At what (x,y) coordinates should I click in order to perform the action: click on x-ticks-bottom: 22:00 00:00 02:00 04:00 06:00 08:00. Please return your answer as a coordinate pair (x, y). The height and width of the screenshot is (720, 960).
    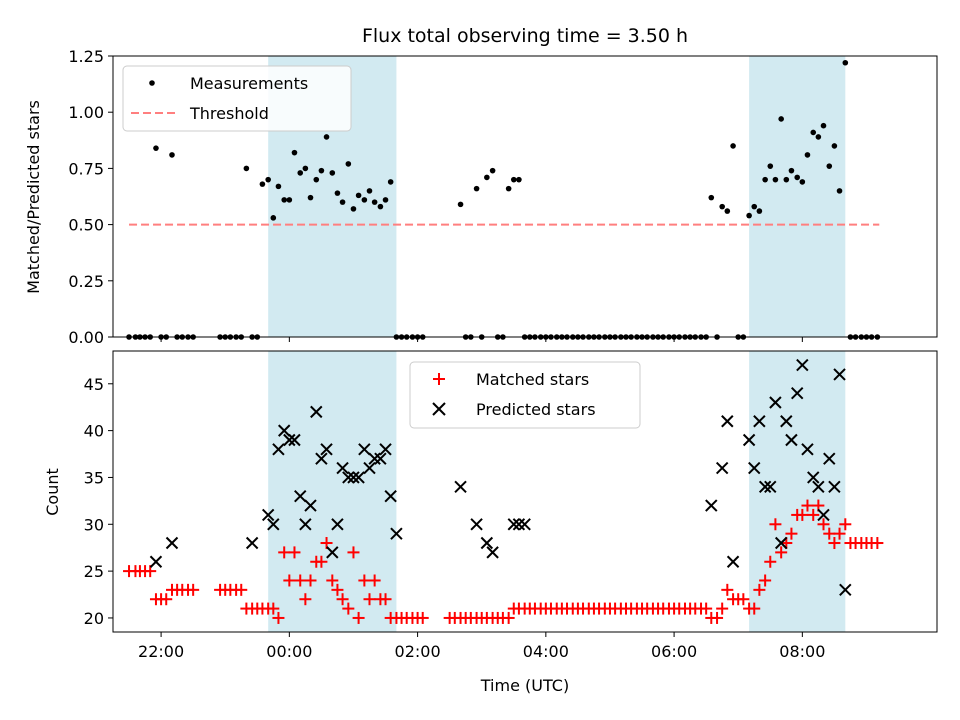
    Looking at the image, I should click on (481, 646).